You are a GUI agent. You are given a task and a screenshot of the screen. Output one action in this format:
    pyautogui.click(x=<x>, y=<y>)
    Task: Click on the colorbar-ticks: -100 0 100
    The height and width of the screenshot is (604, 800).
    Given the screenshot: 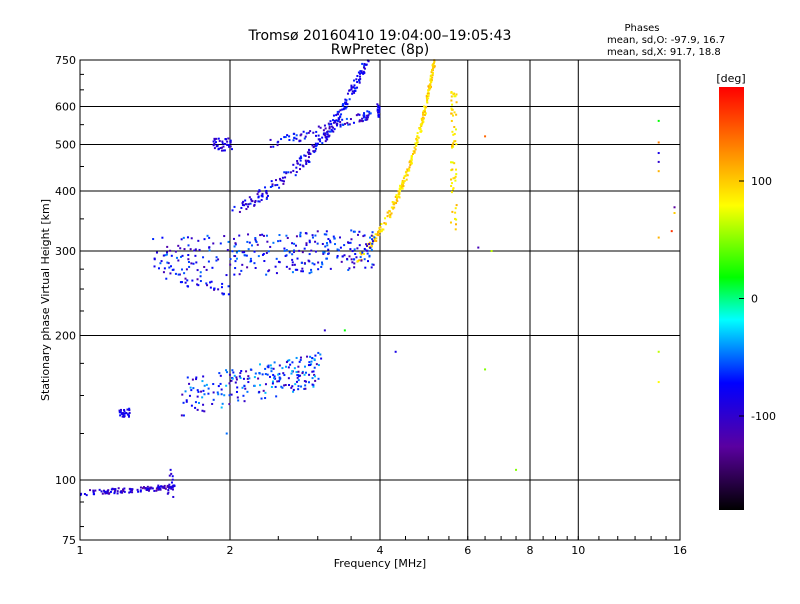 What is the action you would take?
    pyautogui.click(x=757, y=299)
    